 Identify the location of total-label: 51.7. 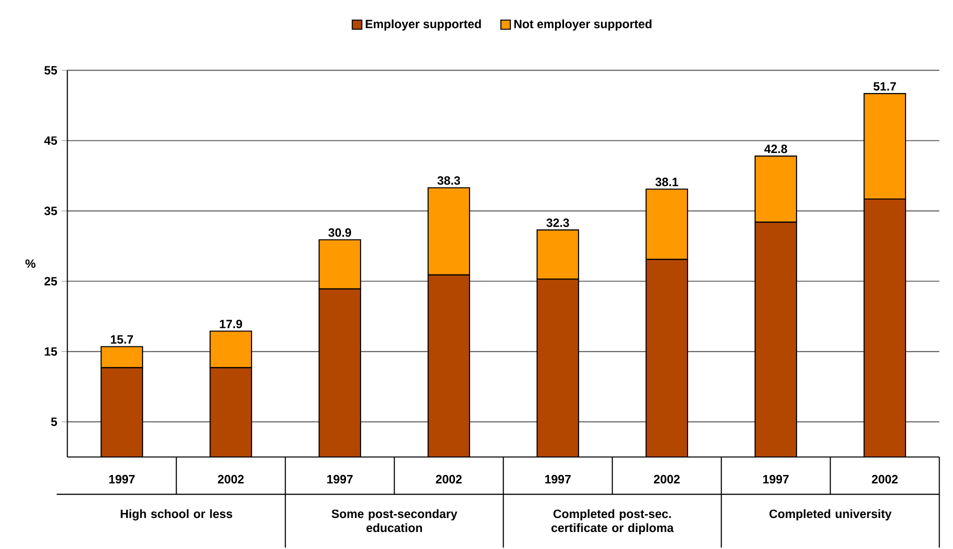
(885, 86).